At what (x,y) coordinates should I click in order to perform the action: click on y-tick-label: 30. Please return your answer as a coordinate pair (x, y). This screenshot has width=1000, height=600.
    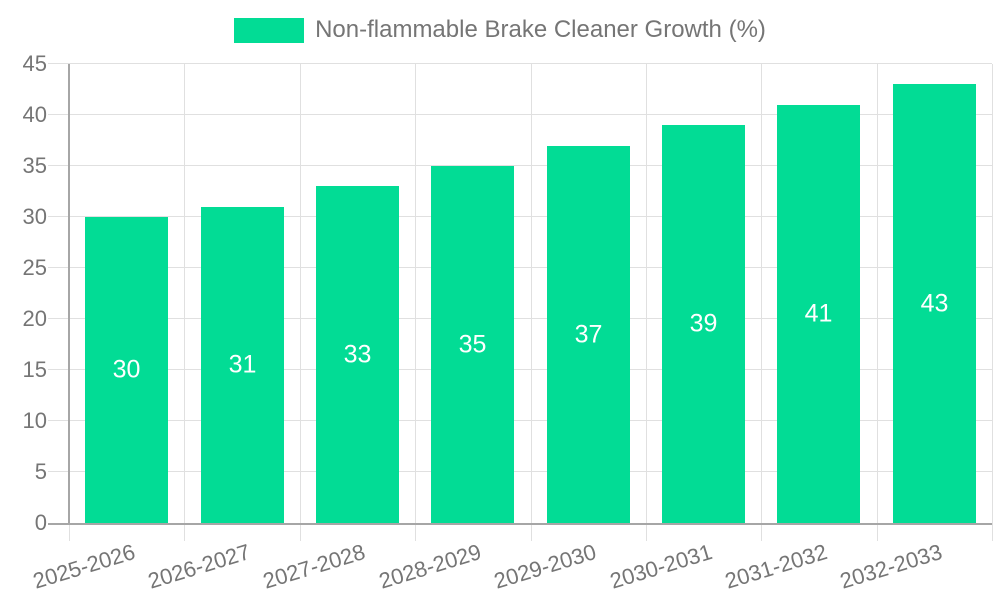
    Looking at the image, I should click on (34, 216).